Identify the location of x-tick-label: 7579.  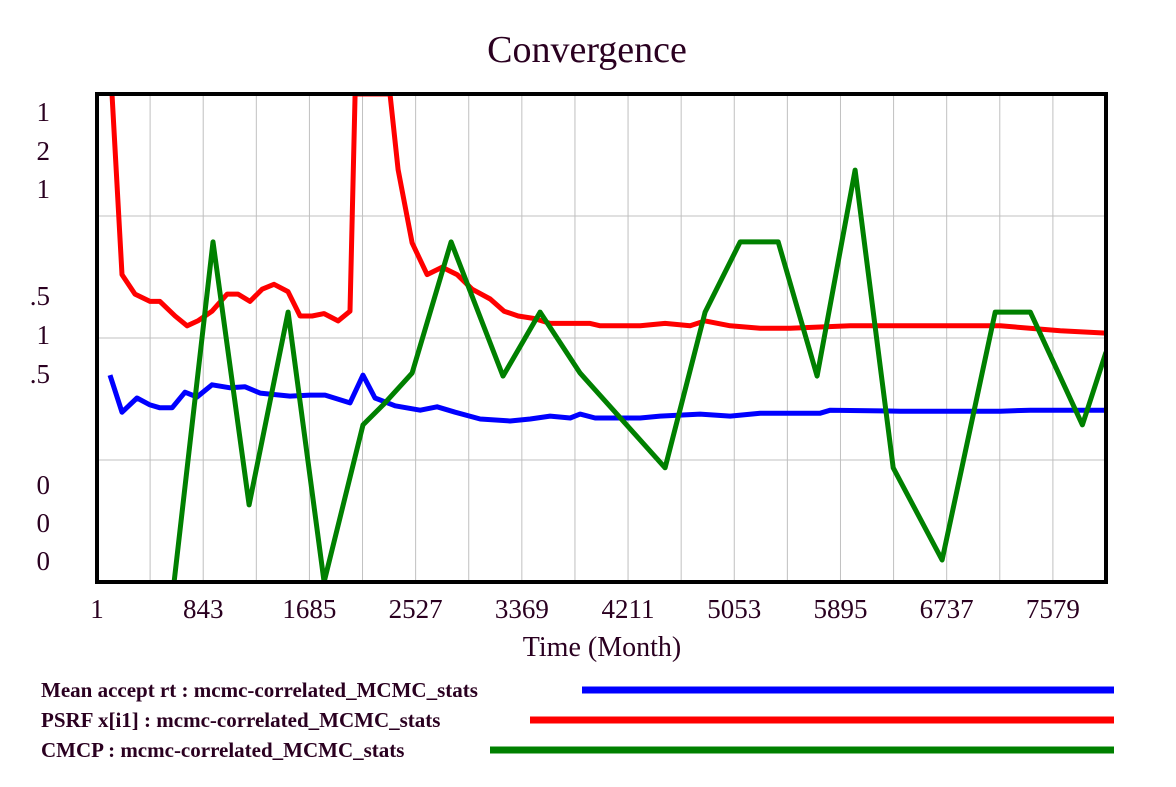
(1053, 609).